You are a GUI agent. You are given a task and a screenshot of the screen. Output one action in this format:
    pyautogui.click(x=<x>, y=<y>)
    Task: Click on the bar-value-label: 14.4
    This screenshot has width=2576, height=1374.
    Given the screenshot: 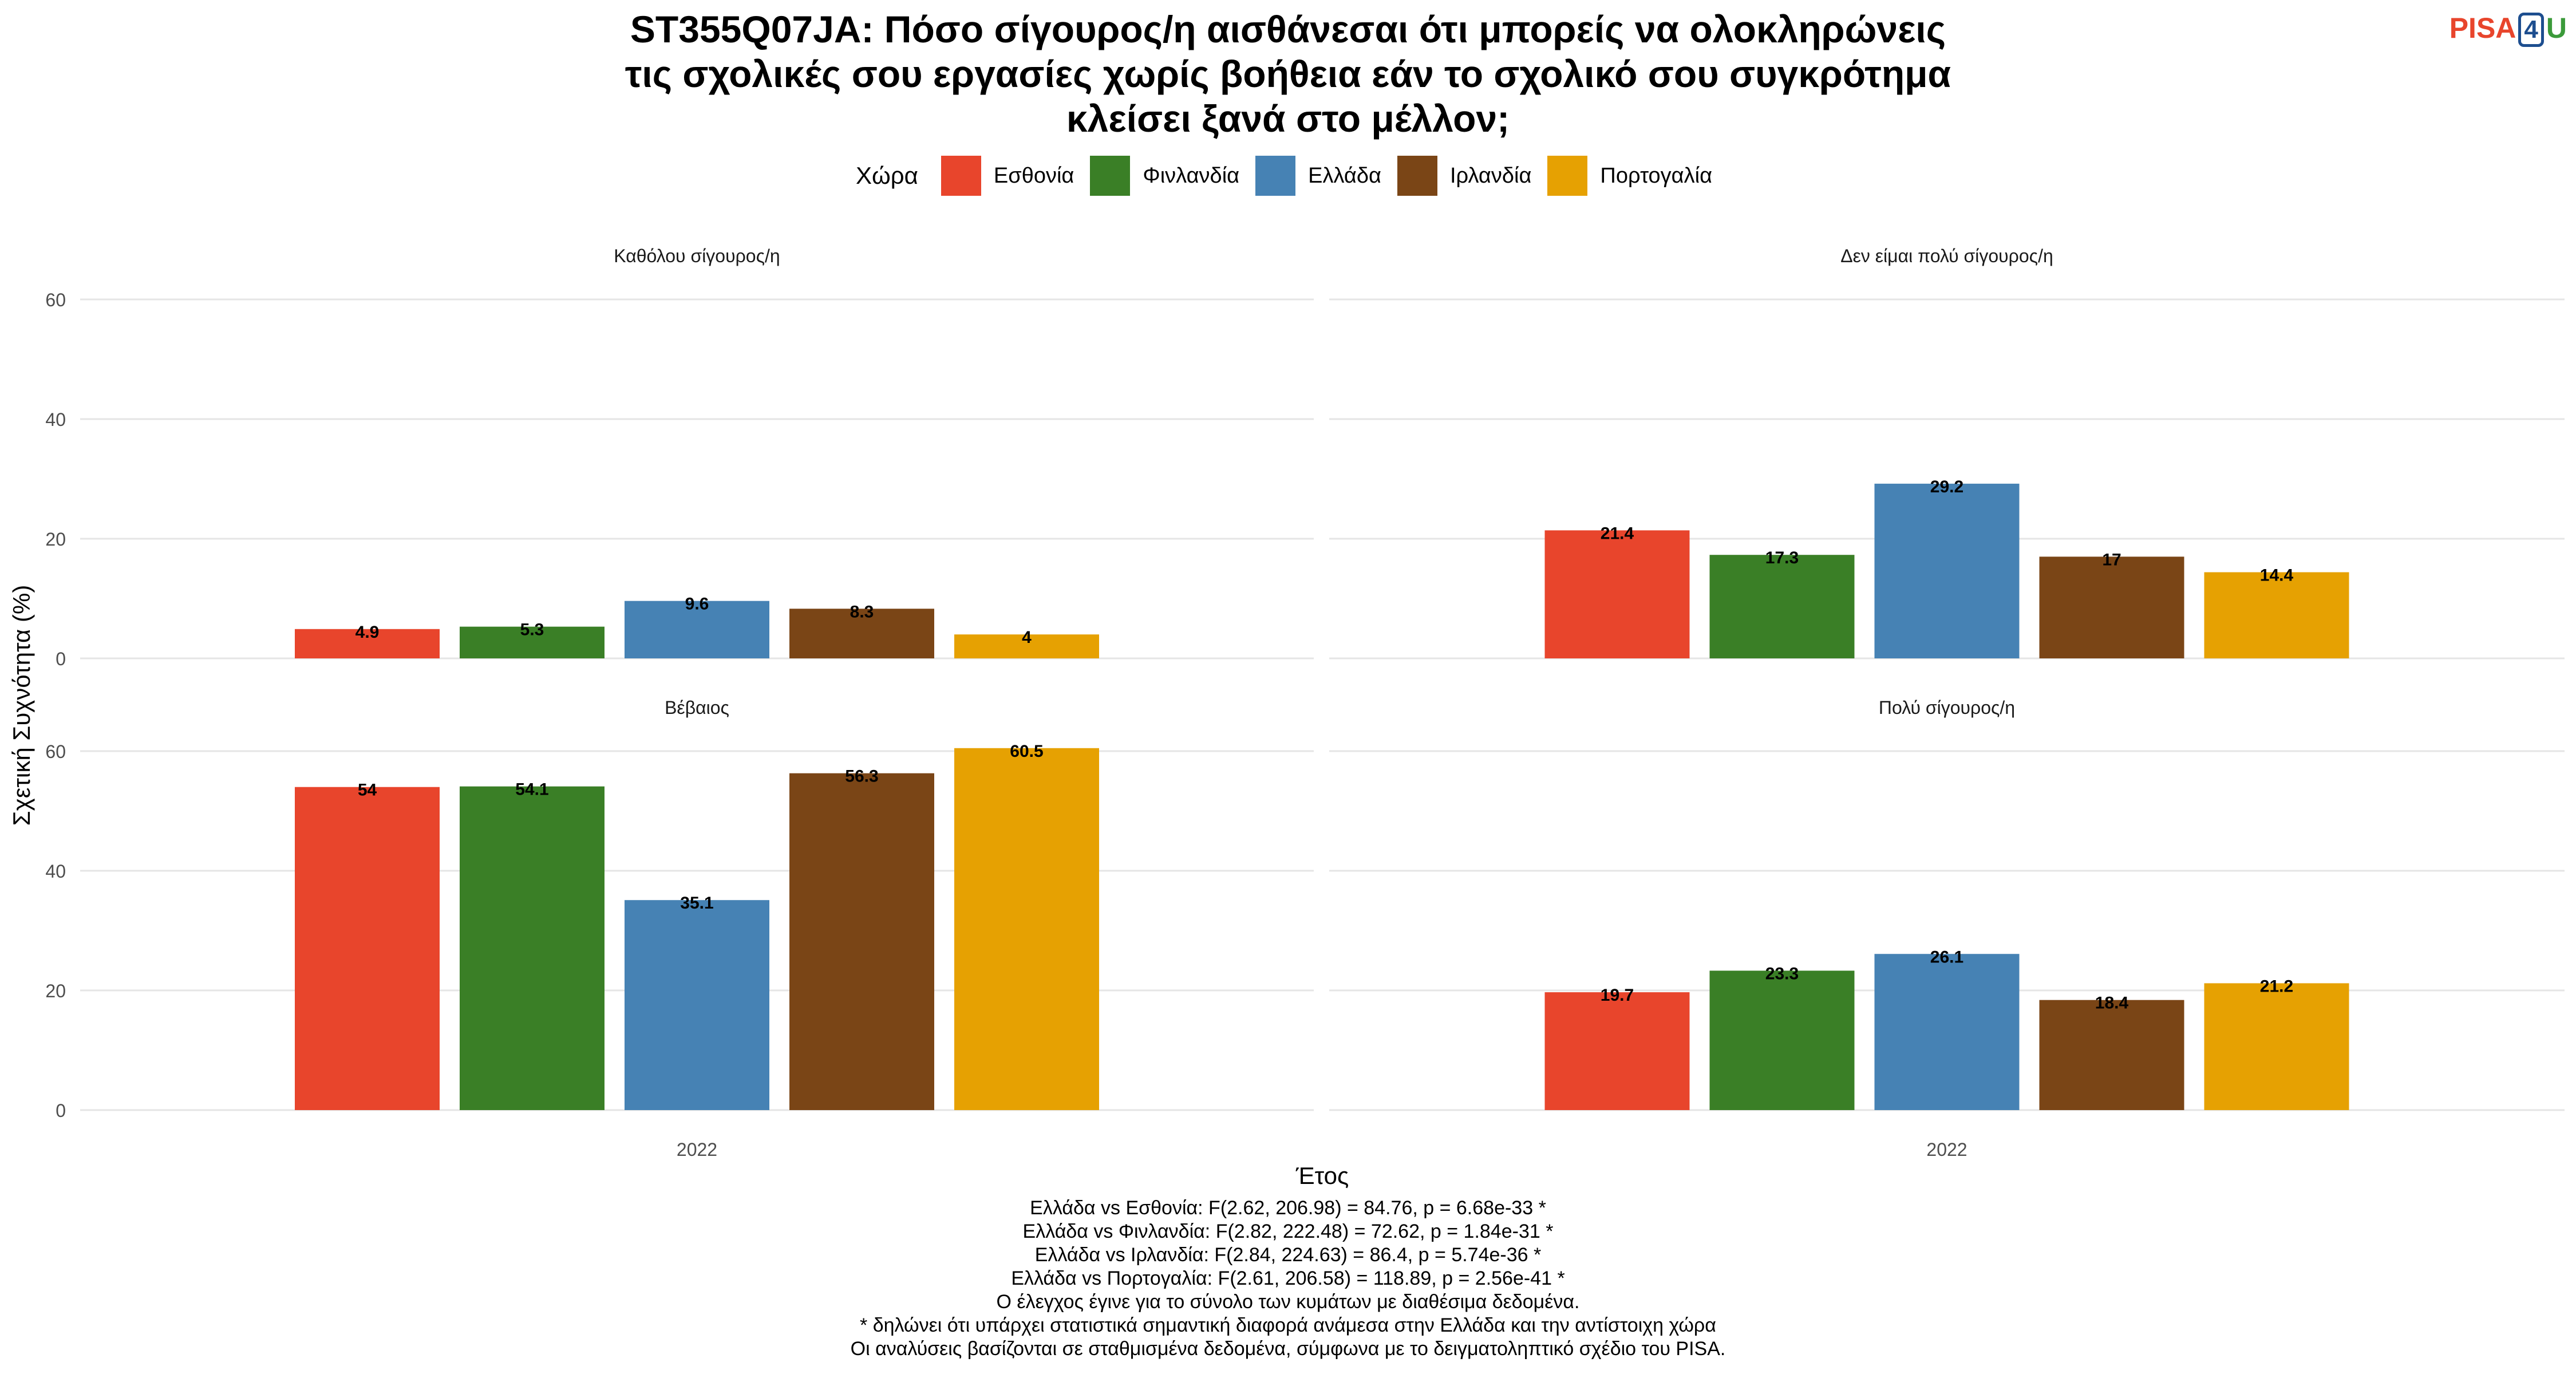 What is the action you would take?
    pyautogui.click(x=2277, y=575)
    